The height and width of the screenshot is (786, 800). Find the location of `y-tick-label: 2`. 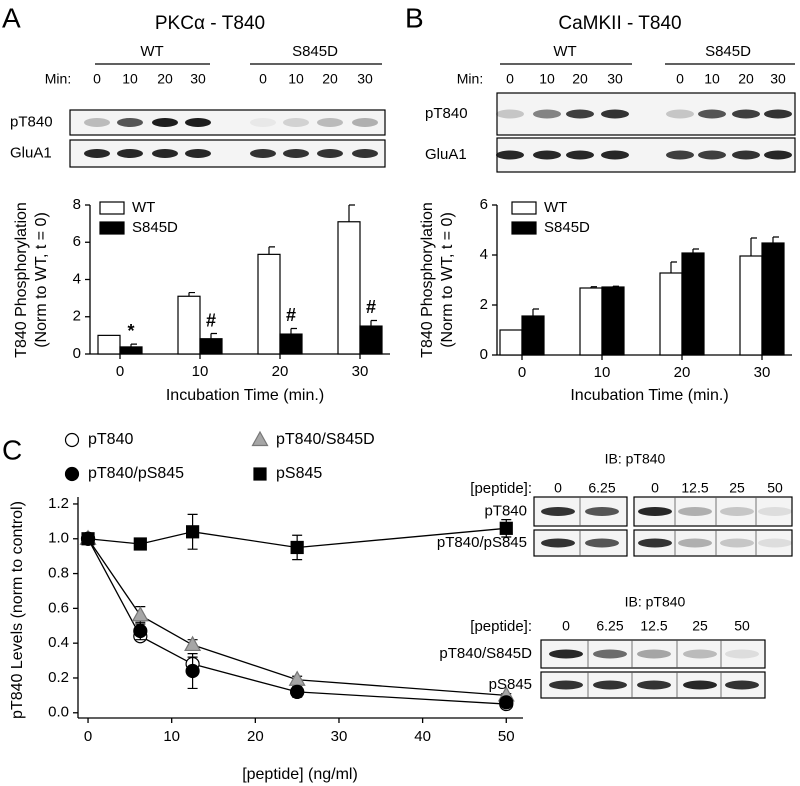

y-tick-label: 2 is located at coordinates (484, 304).